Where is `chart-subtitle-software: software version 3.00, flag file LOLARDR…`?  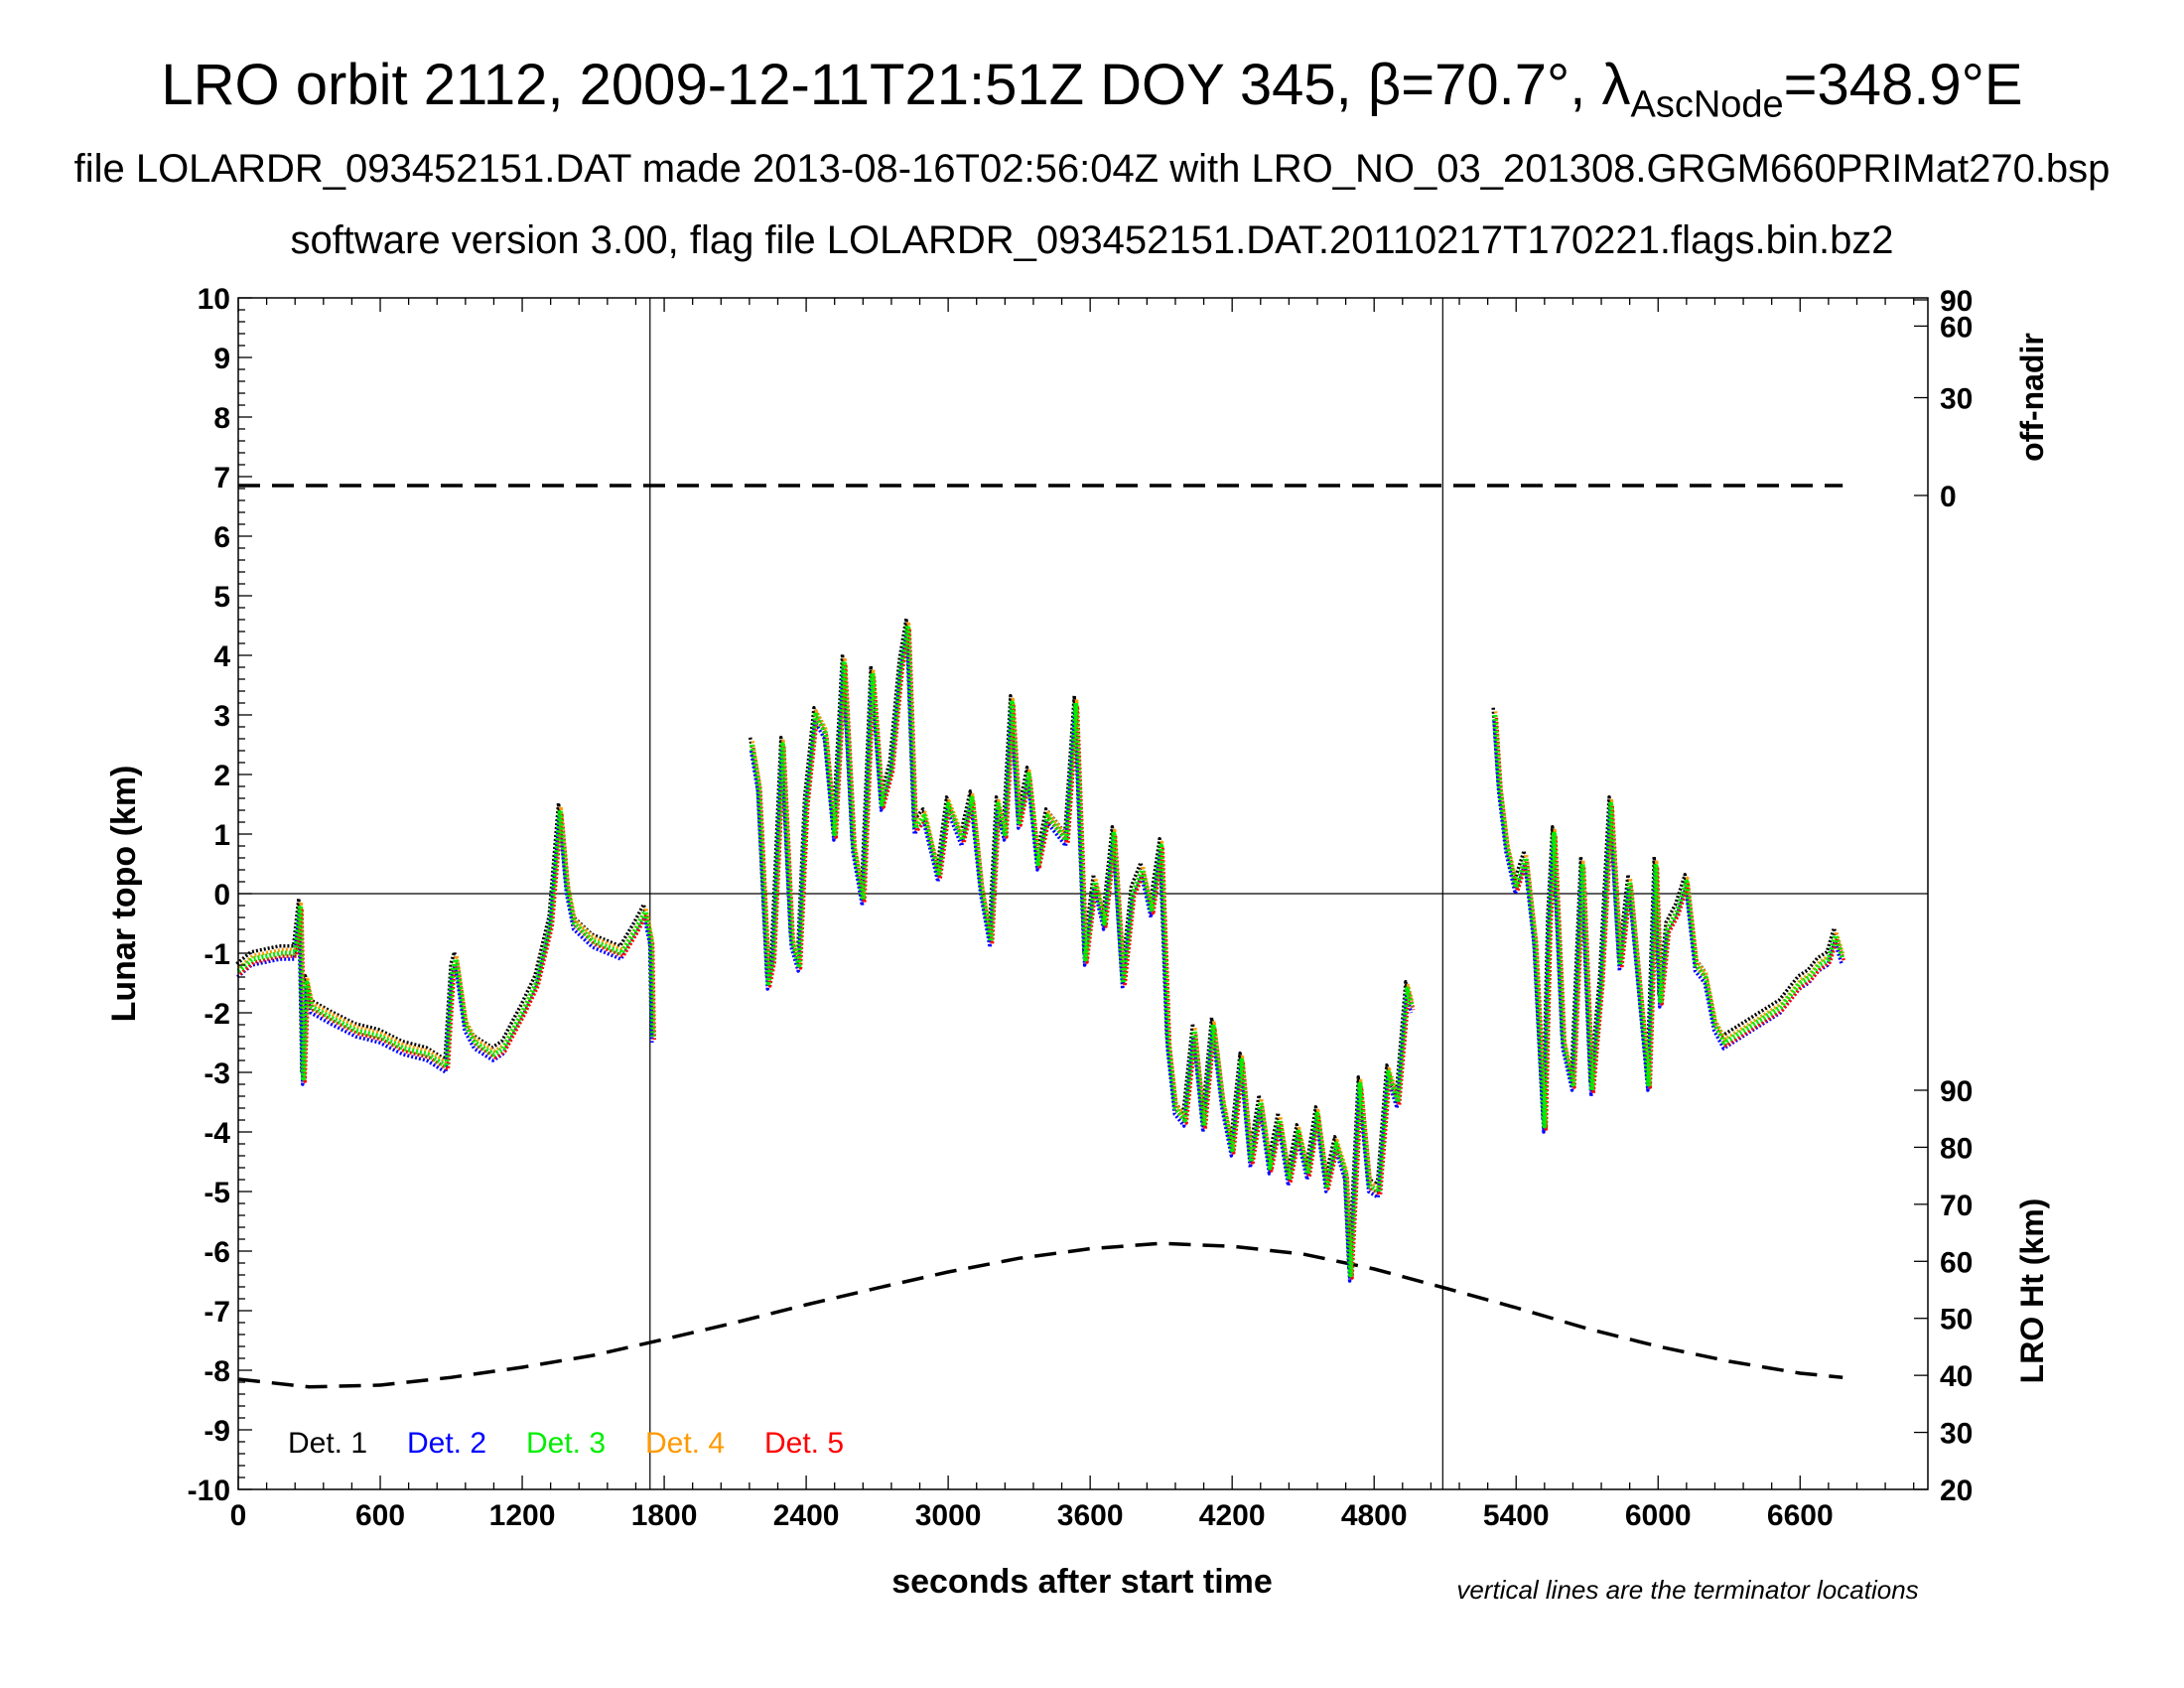 chart-subtitle-software: software version 3.00, flag file LOLARDR… is located at coordinates (1092, 240).